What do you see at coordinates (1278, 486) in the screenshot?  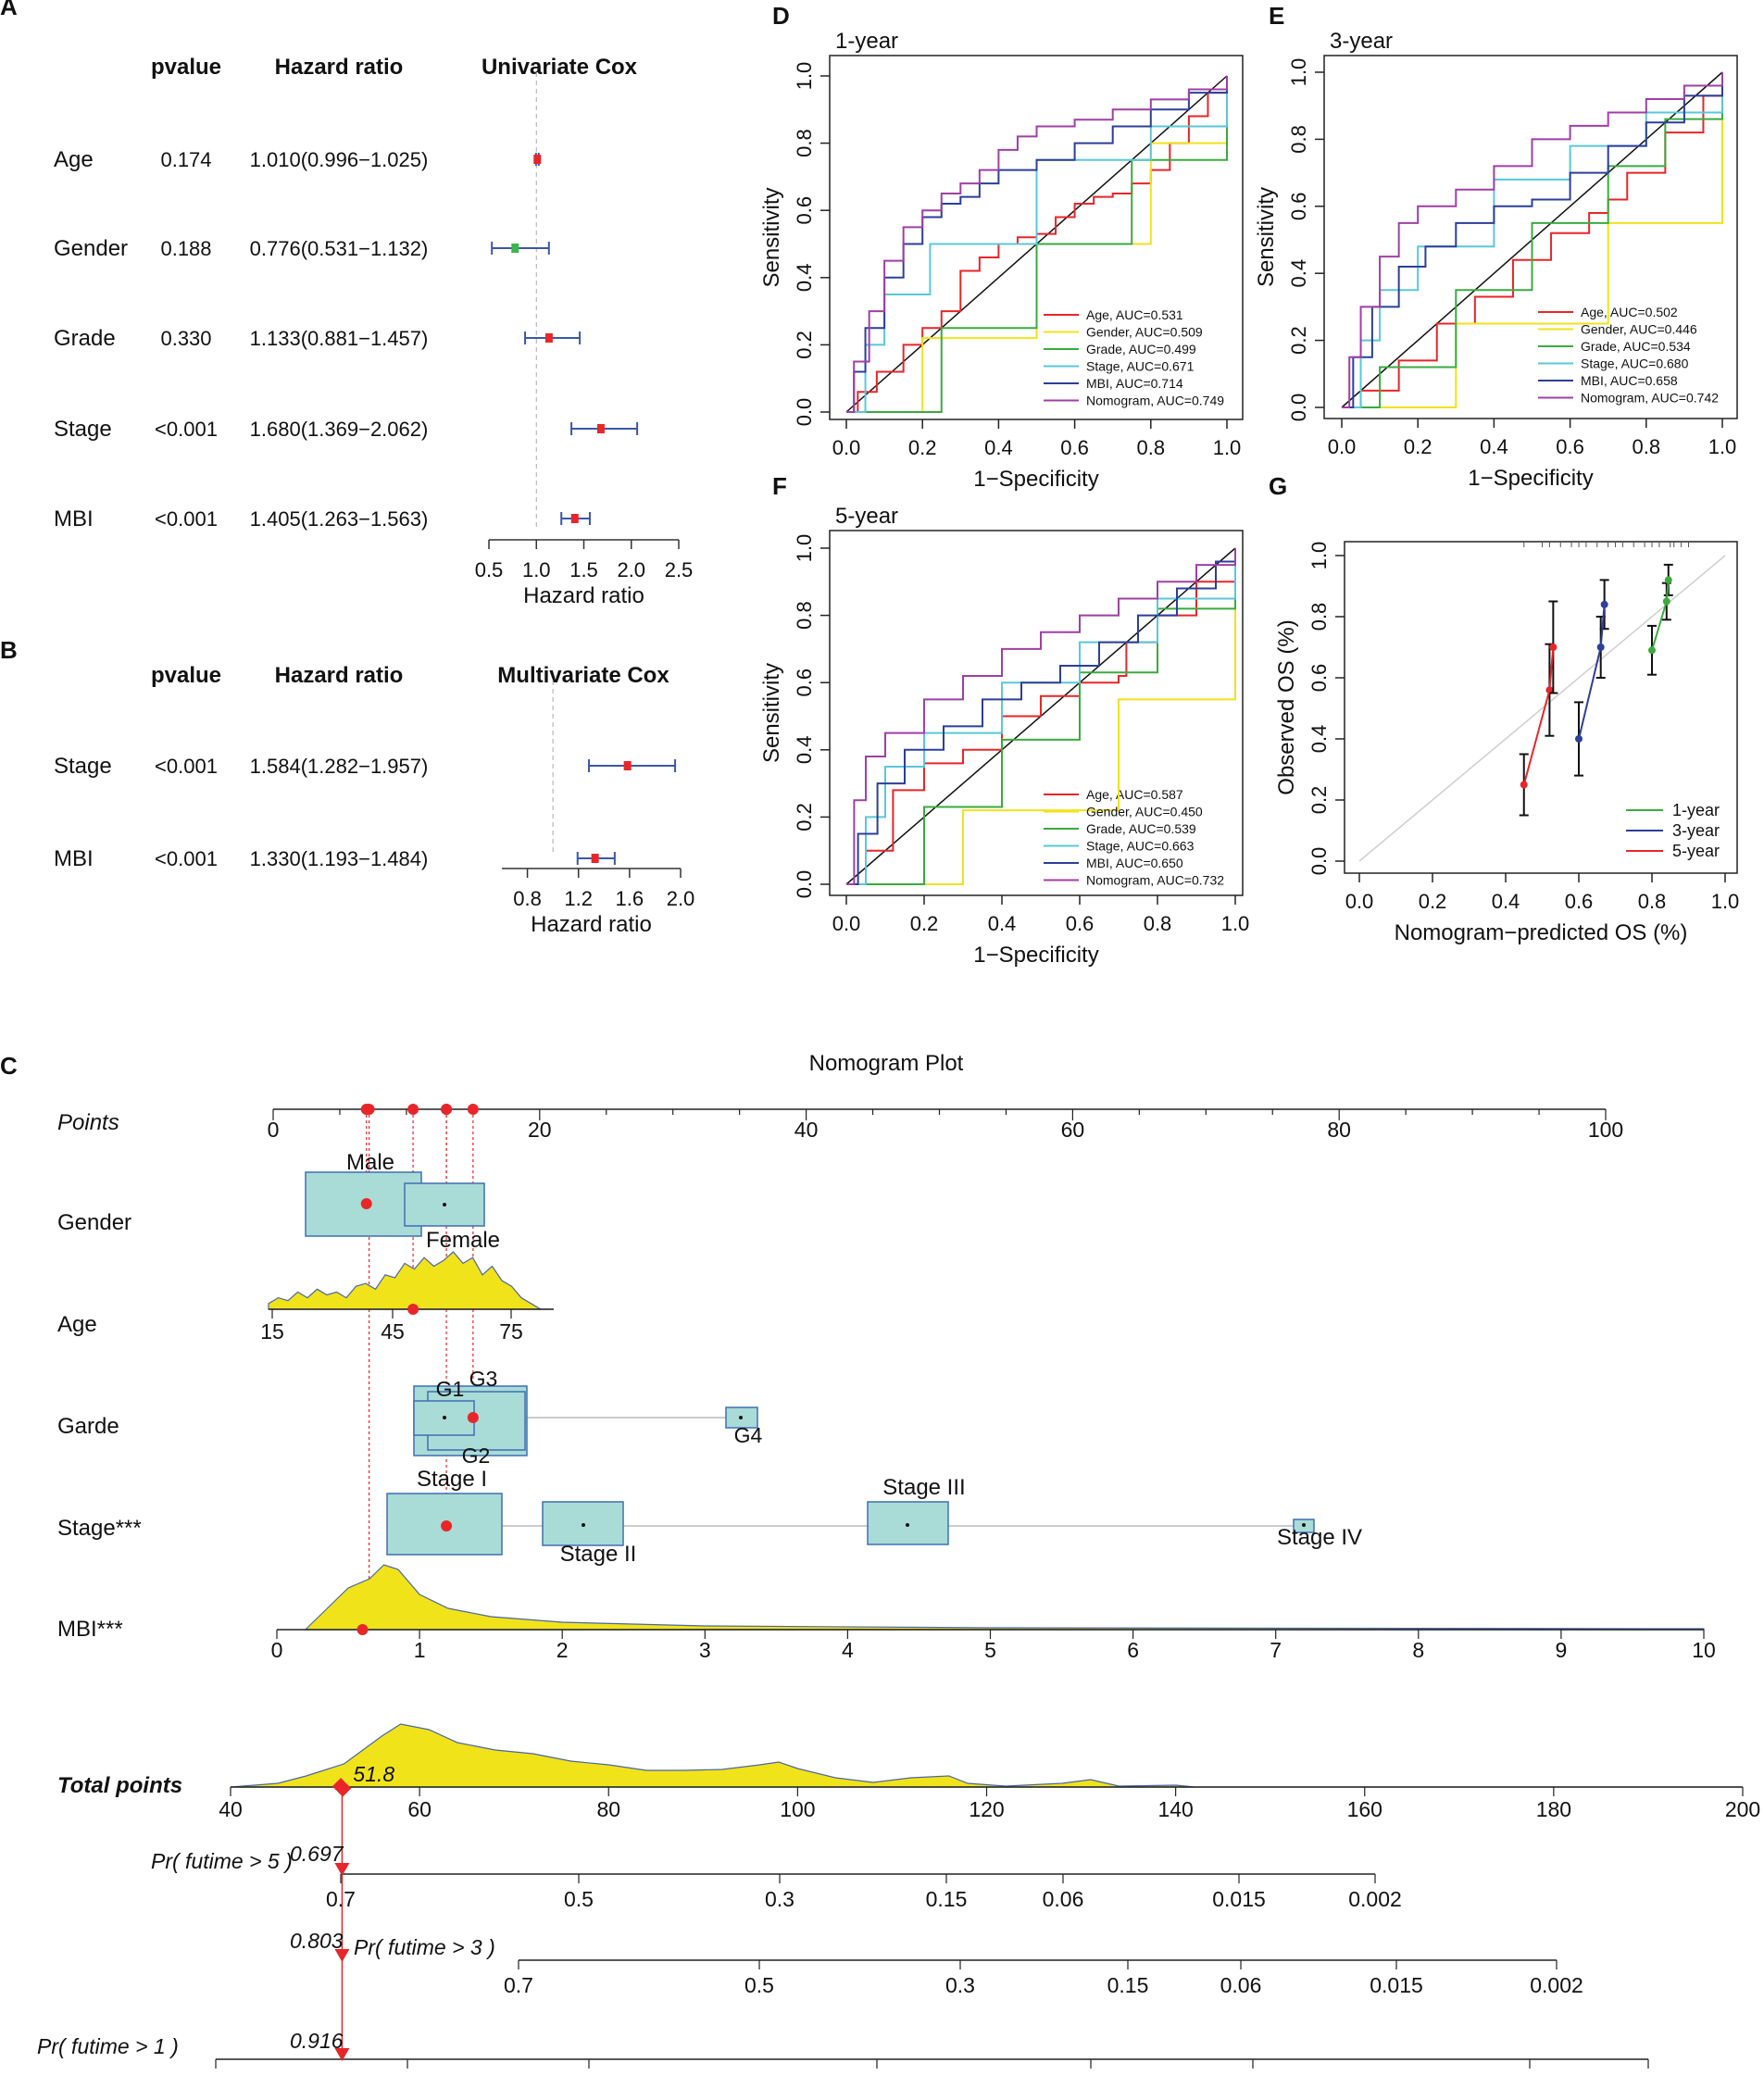 I see `panel-label-g: G` at bounding box center [1278, 486].